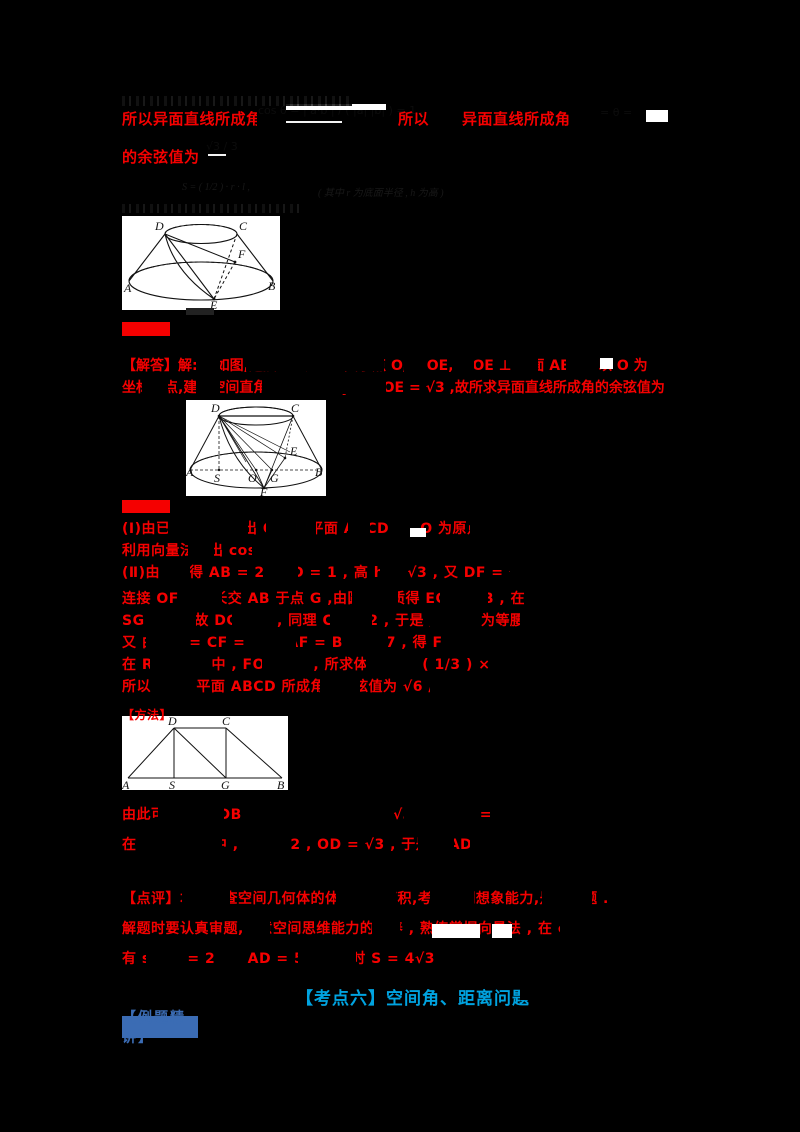  I want to click on figure2-label-E: E, so click(293, 451).